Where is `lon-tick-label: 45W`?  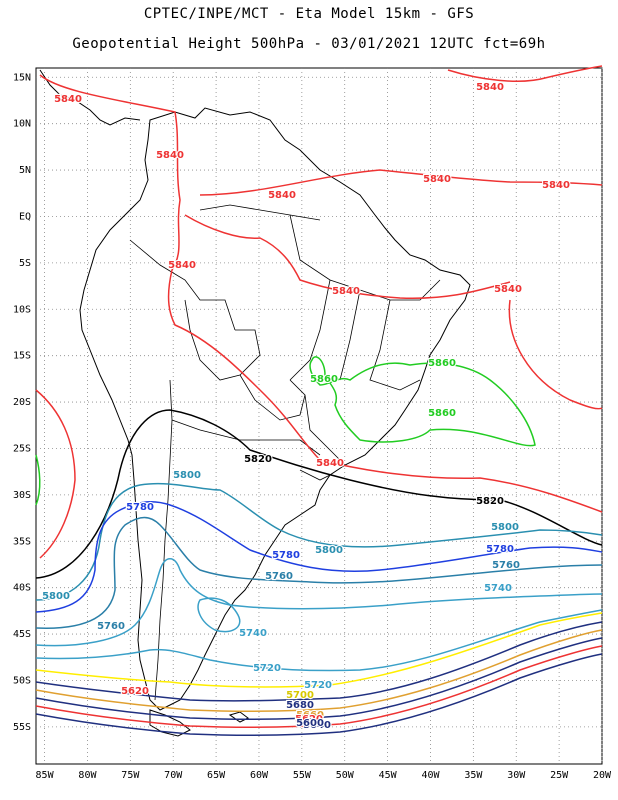 lon-tick-label: 45W is located at coordinates (388, 775).